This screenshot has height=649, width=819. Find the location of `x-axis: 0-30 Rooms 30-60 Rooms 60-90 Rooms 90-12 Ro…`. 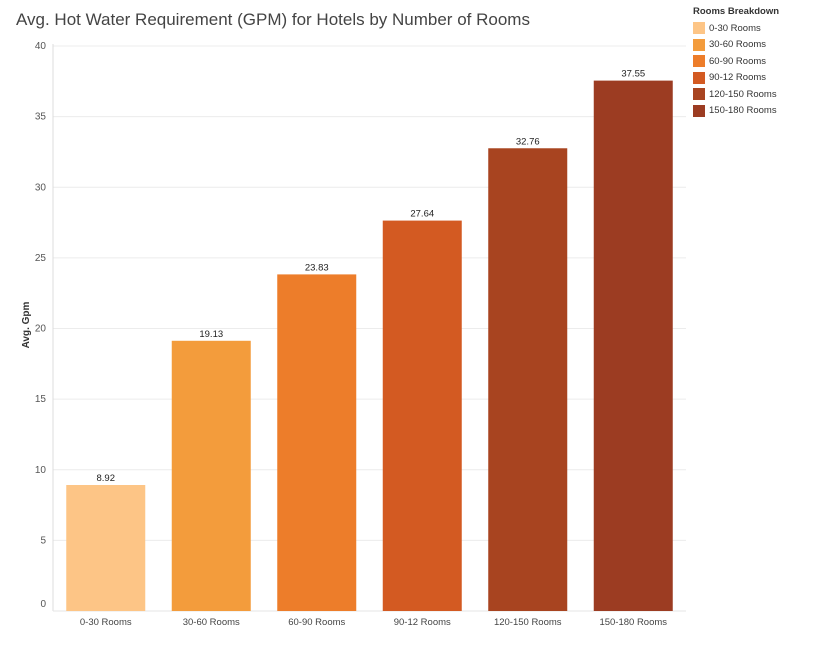

x-axis: 0-30 Rooms 30-60 Rooms 60-90 Rooms 90-12 Ro… is located at coordinates (373, 622).